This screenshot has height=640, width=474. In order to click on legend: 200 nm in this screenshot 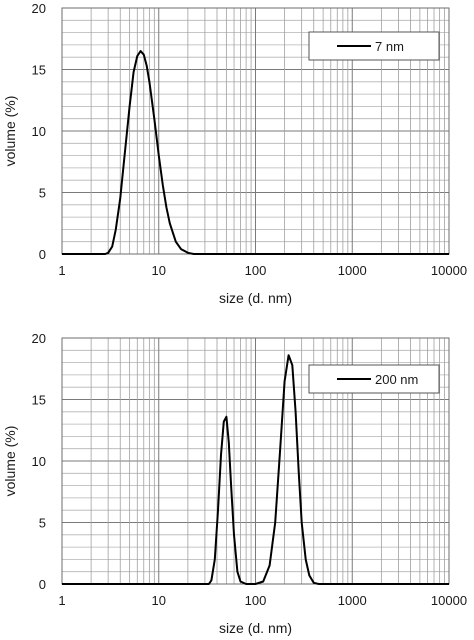, I will do `click(374, 379)`.